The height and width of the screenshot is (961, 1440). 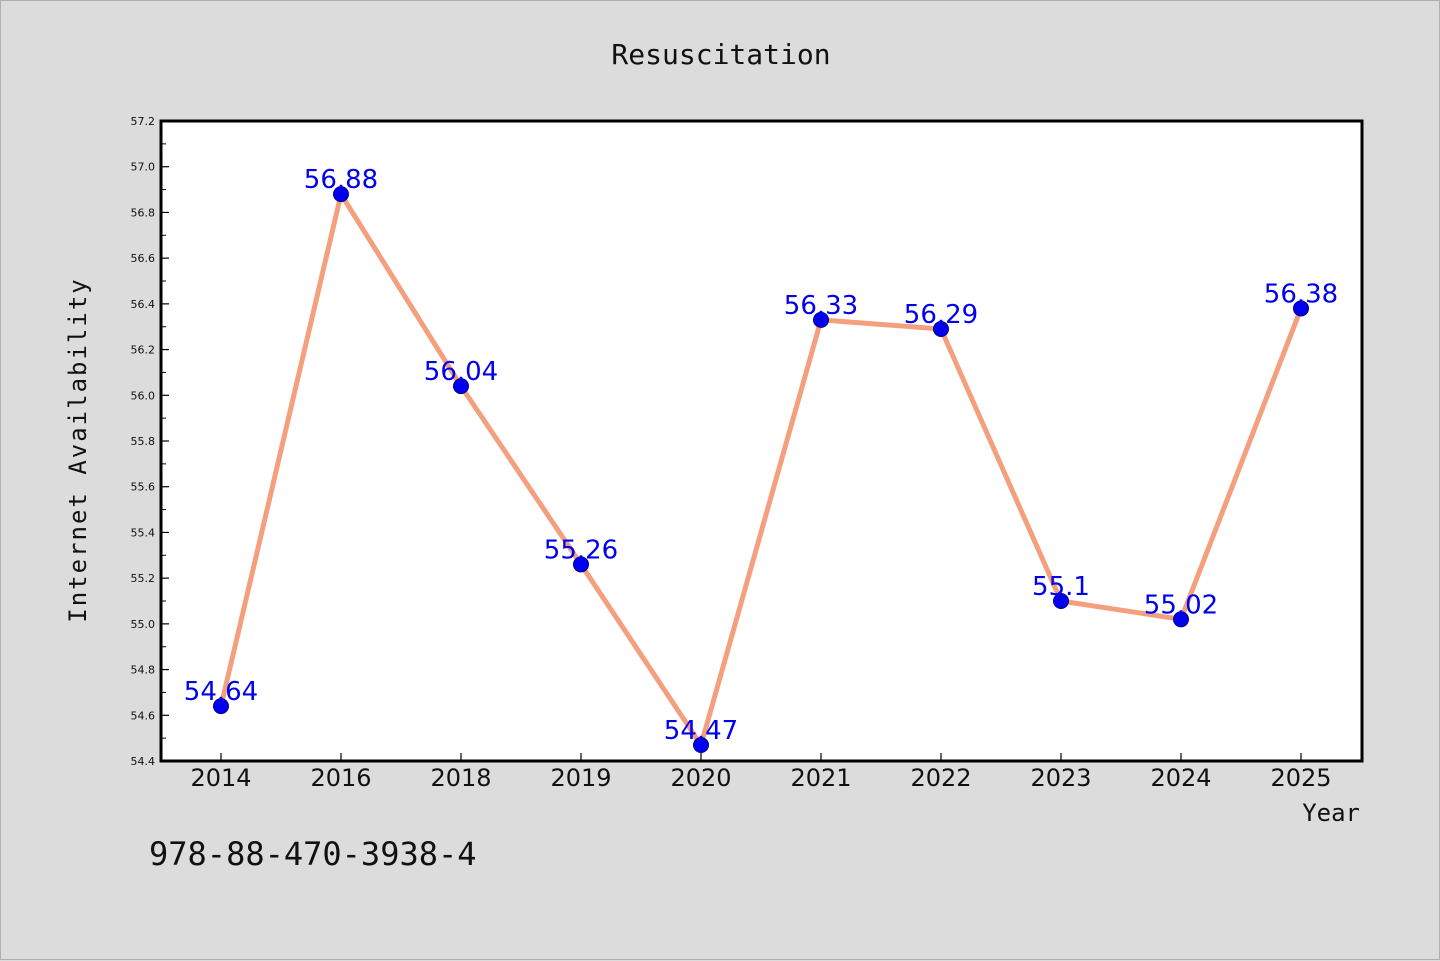 I want to click on y-tick-label: 55.4, so click(x=143, y=532).